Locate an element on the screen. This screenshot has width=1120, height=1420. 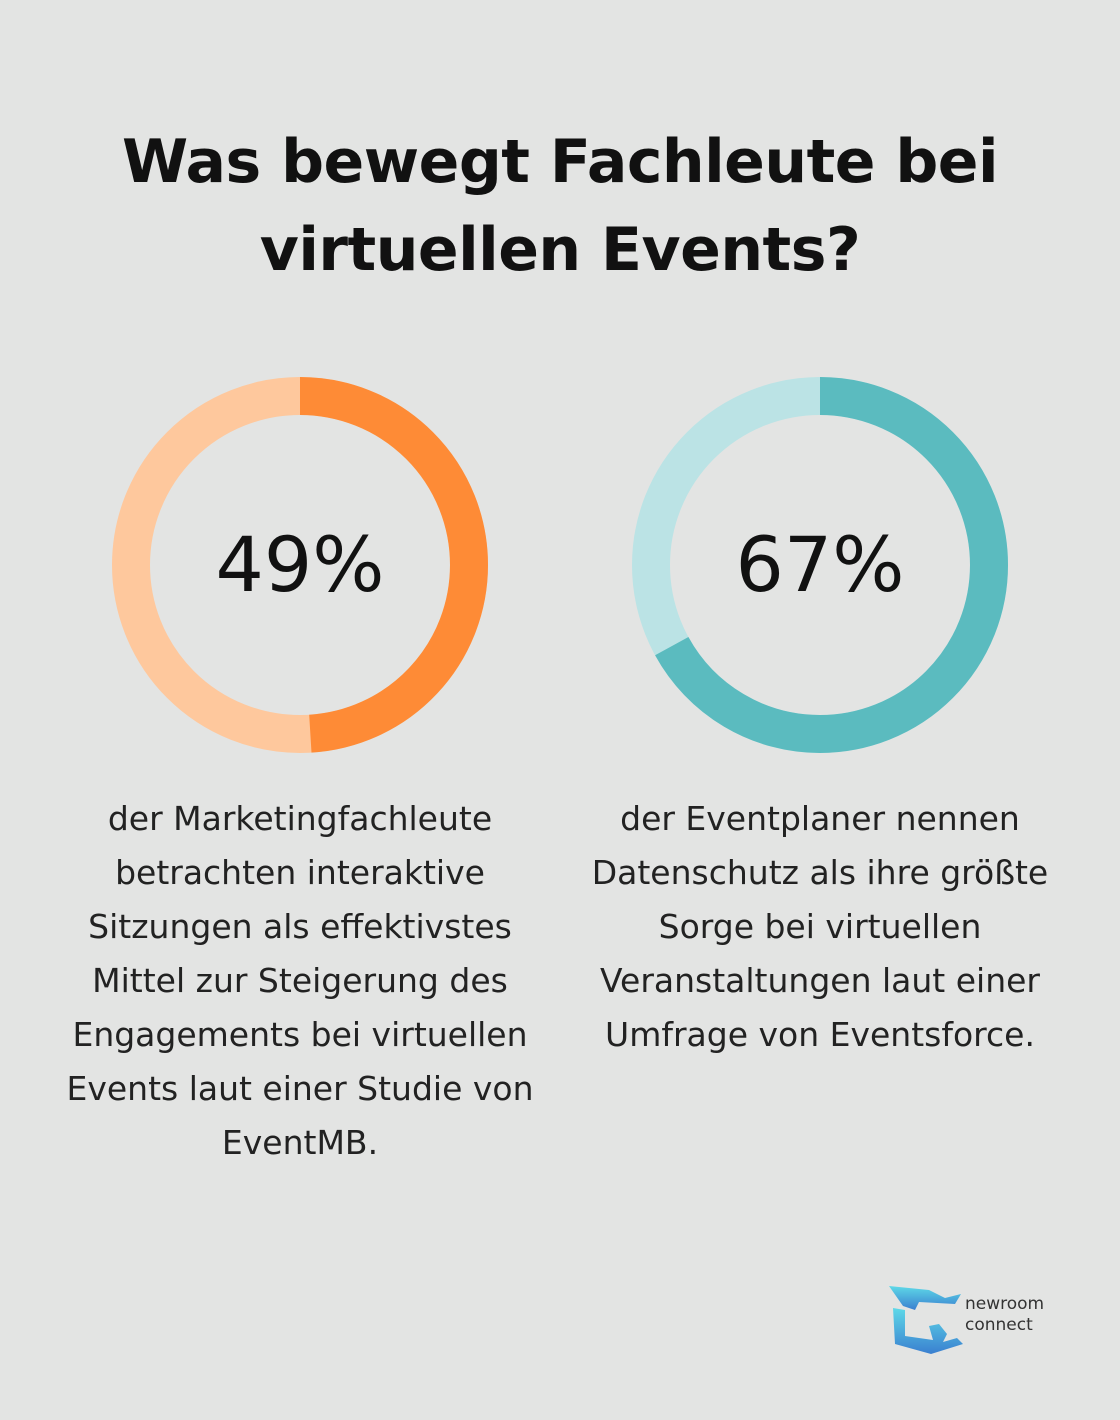
stat-card-marketing: 49% is located at coordinates (300, 565).